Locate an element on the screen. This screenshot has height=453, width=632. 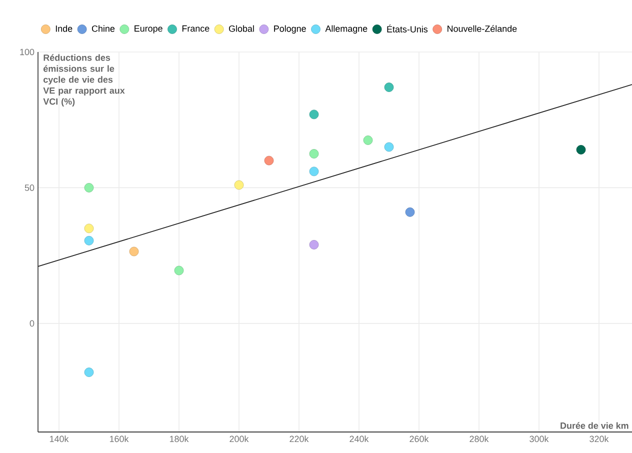
x-tick-label: 260k is located at coordinates (419, 439).